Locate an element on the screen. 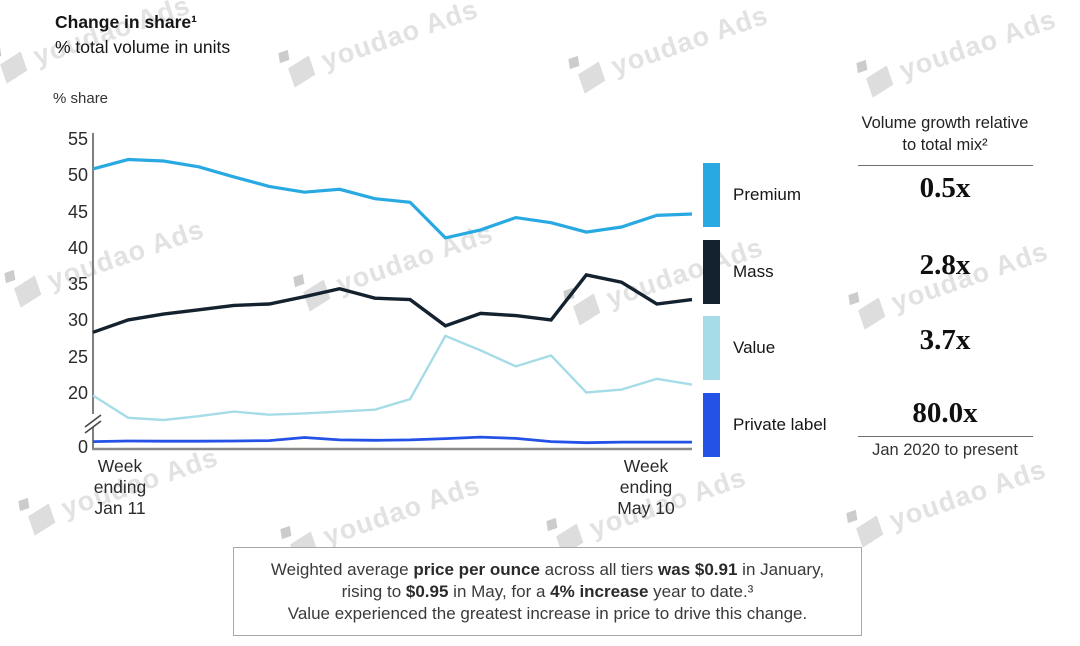 Image resolution: width=1080 pixels, height=646 pixels. x-tick-label-line: May 10 is located at coordinates (646, 508).